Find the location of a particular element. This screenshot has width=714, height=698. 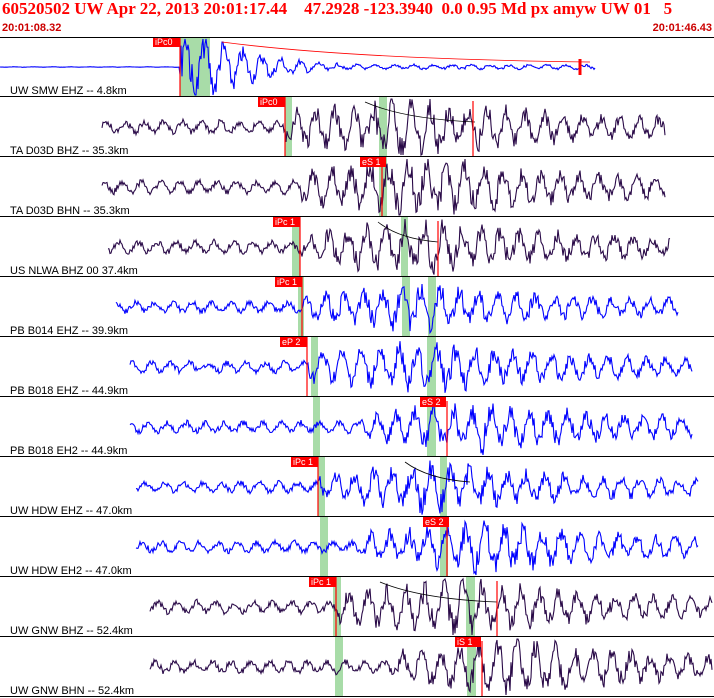

trace-row: iS 1 UW GNW BHN -- 52.4km is located at coordinates (357, 667).